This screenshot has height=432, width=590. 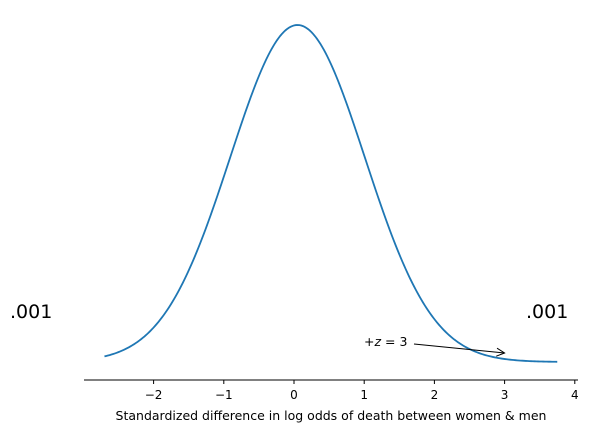 What do you see at coordinates (364, 395) in the screenshot?
I see `x-tick-label: 1` at bounding box center [364, 395].